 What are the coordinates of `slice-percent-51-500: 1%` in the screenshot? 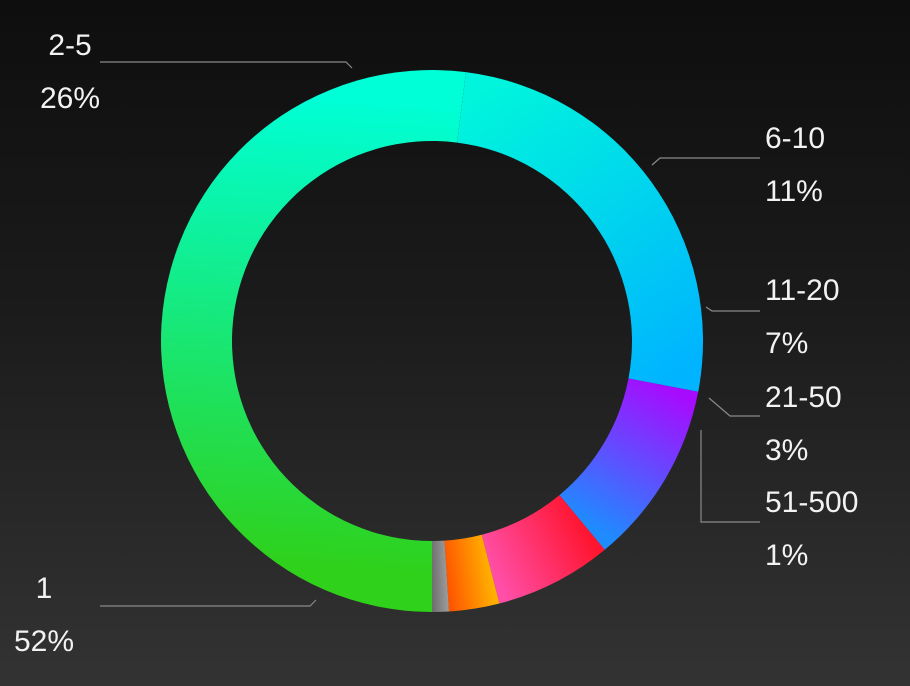 It's located at (786, 555).